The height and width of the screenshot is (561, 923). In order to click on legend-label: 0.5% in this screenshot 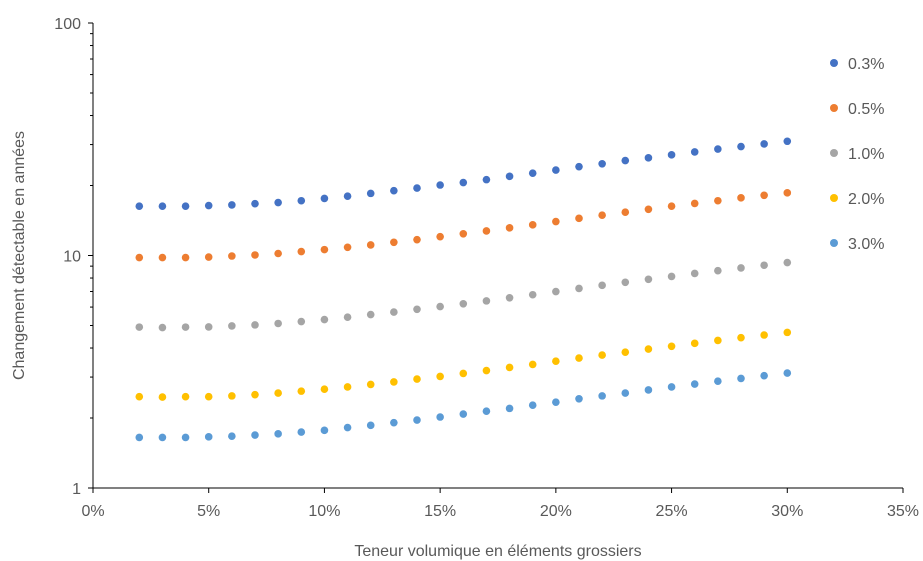, I will do `click(866, 109)`.